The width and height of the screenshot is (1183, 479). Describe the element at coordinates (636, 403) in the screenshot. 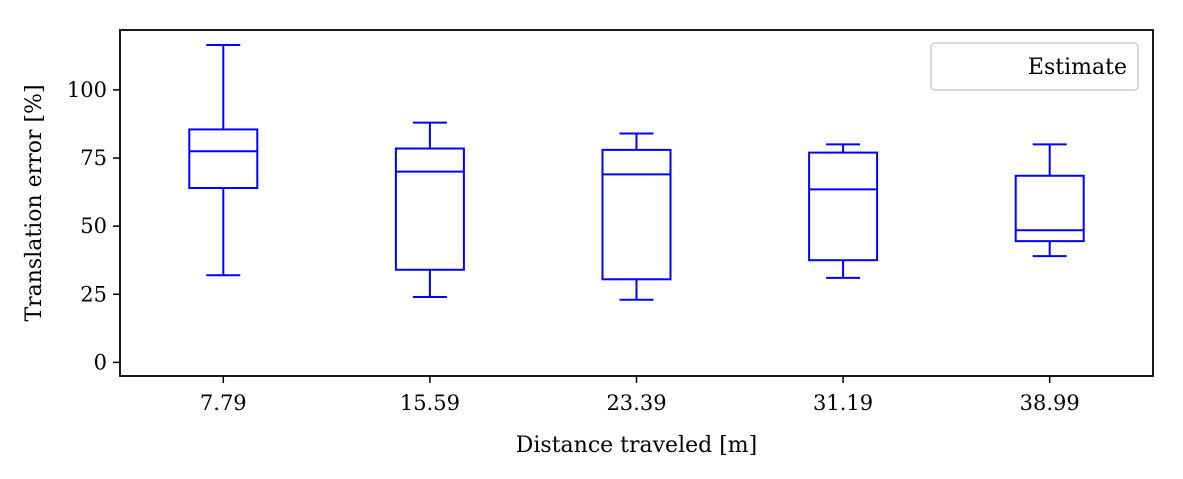

I see `x-tick-label: 23.39` at that location.